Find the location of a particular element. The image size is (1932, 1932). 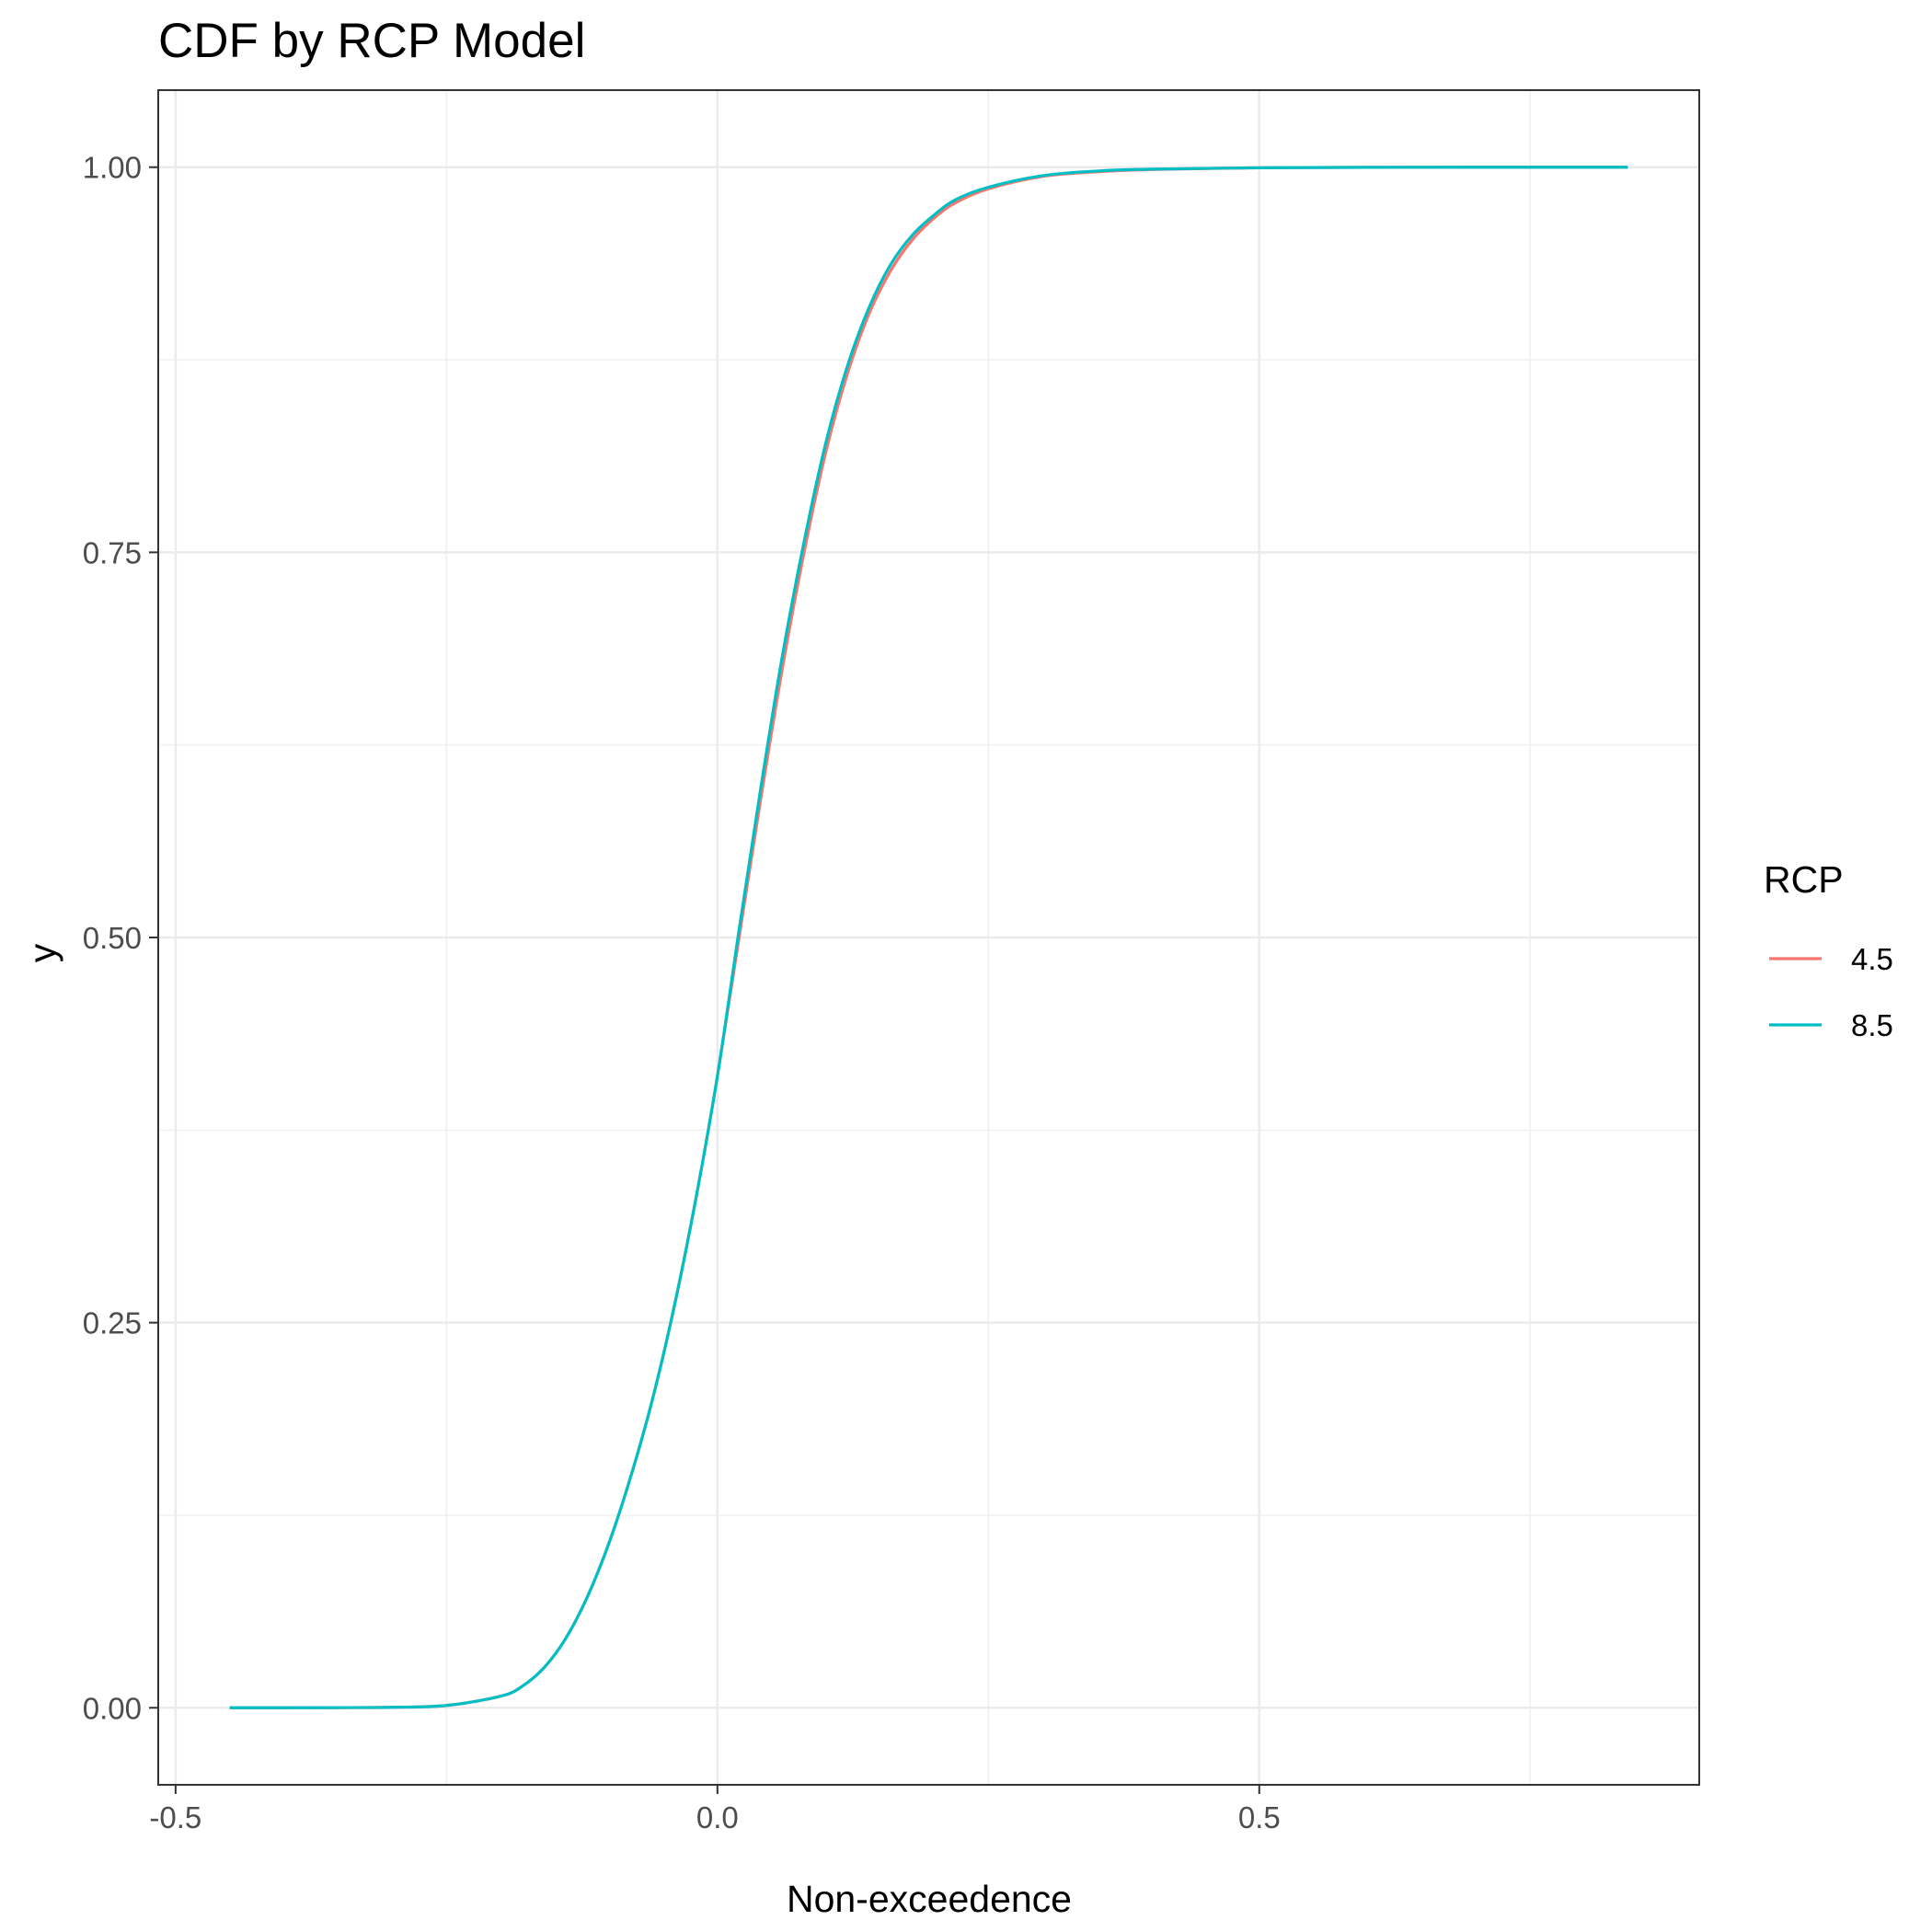

x-tick-label: 0.0 is located at coordinates (717, 1817).